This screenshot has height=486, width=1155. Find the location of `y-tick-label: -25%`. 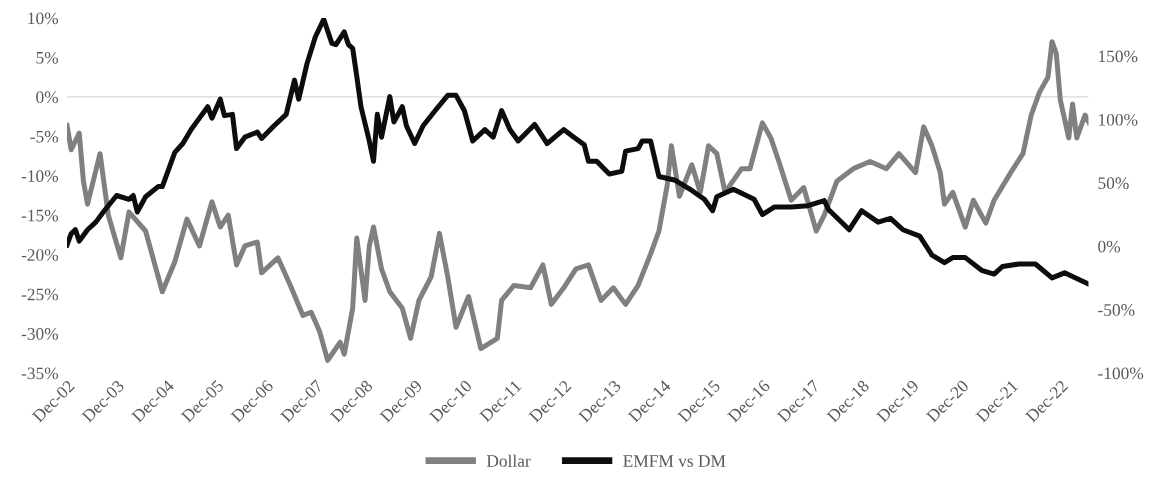

y-tick-label: -25% is located at coordinates (40, 294).